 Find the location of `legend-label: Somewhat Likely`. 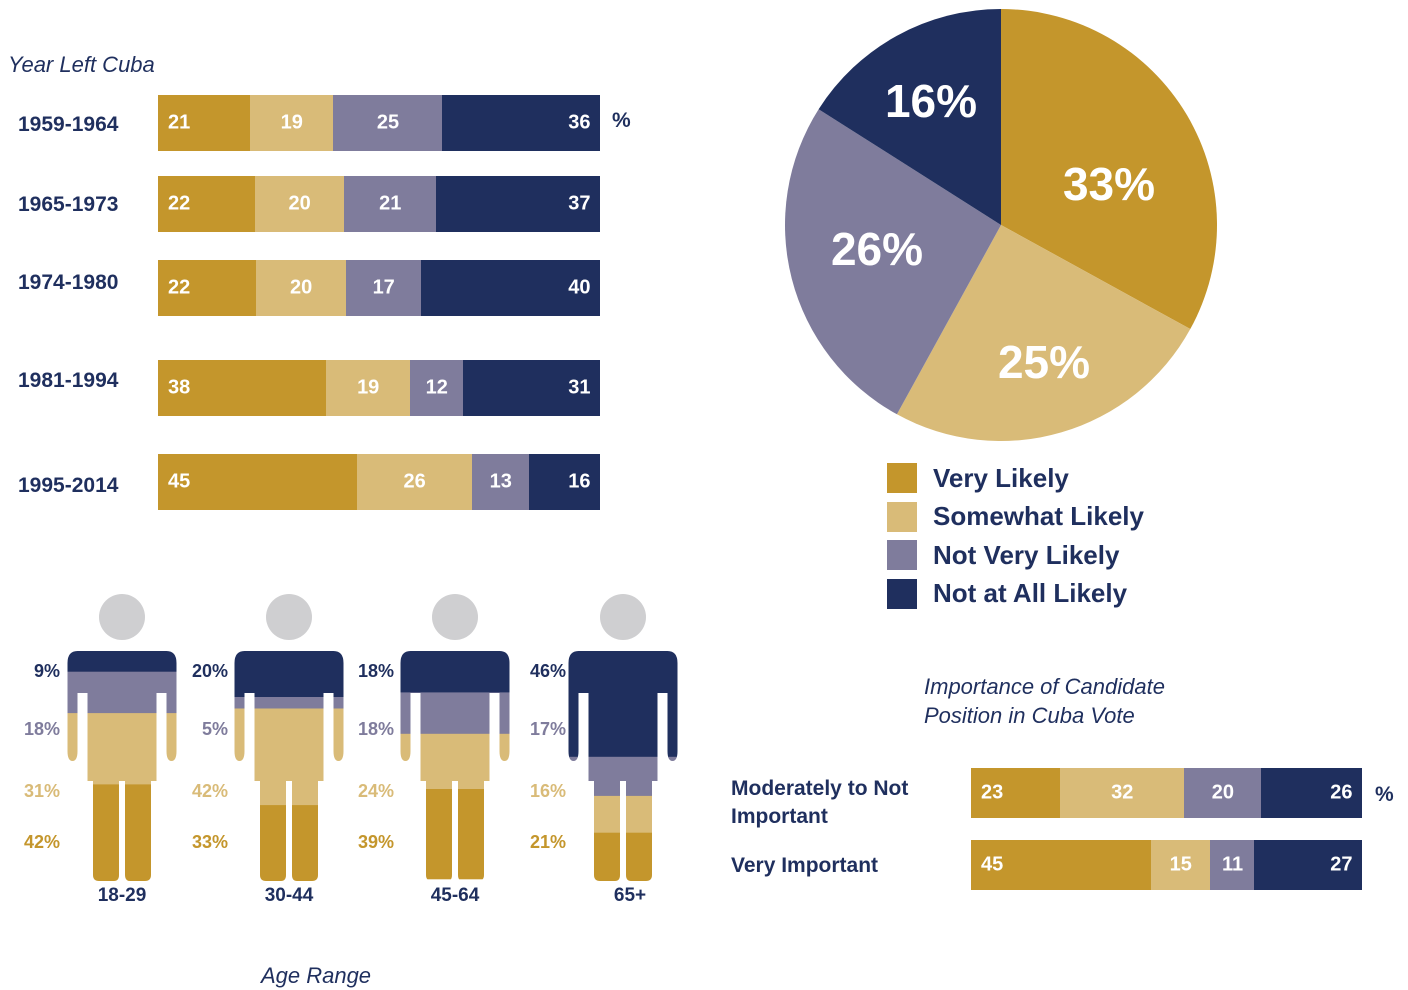

legend-label: Somewhat Likely is located at coordinates (1038, 516).